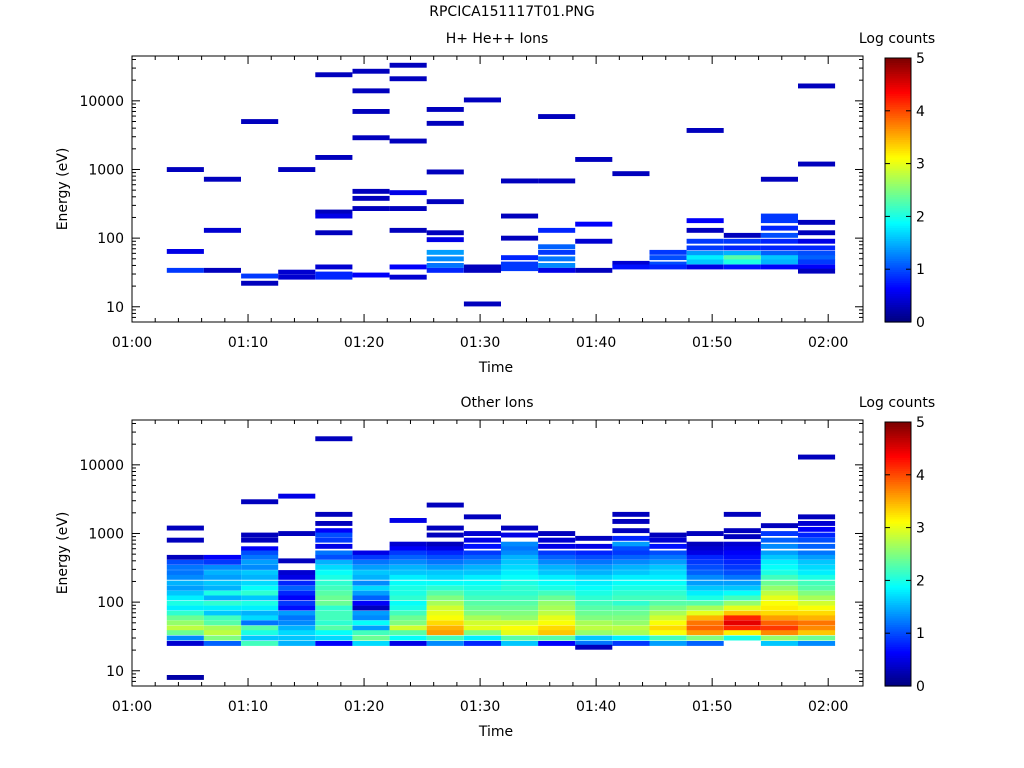 This screenshot has width=1024, height=768. Describe the element at coordinates (920, 634) in the screenshot. I see `colorbar-tick-label: 1` at that location.